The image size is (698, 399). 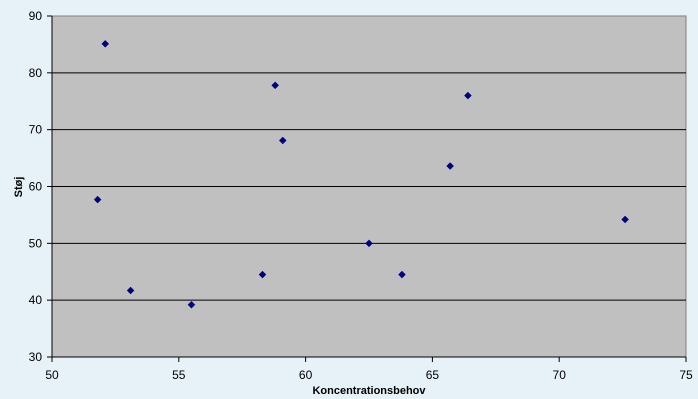 I want to click on y-tick-label: 80, so click(x=36, y=73).